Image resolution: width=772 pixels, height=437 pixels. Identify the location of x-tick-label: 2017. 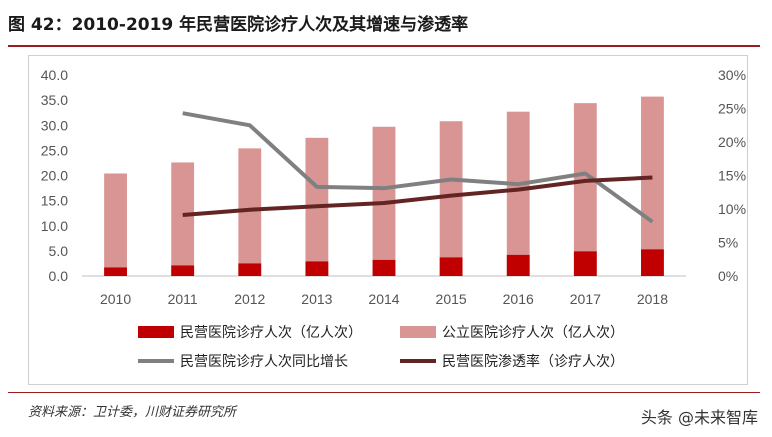
(585, 299).